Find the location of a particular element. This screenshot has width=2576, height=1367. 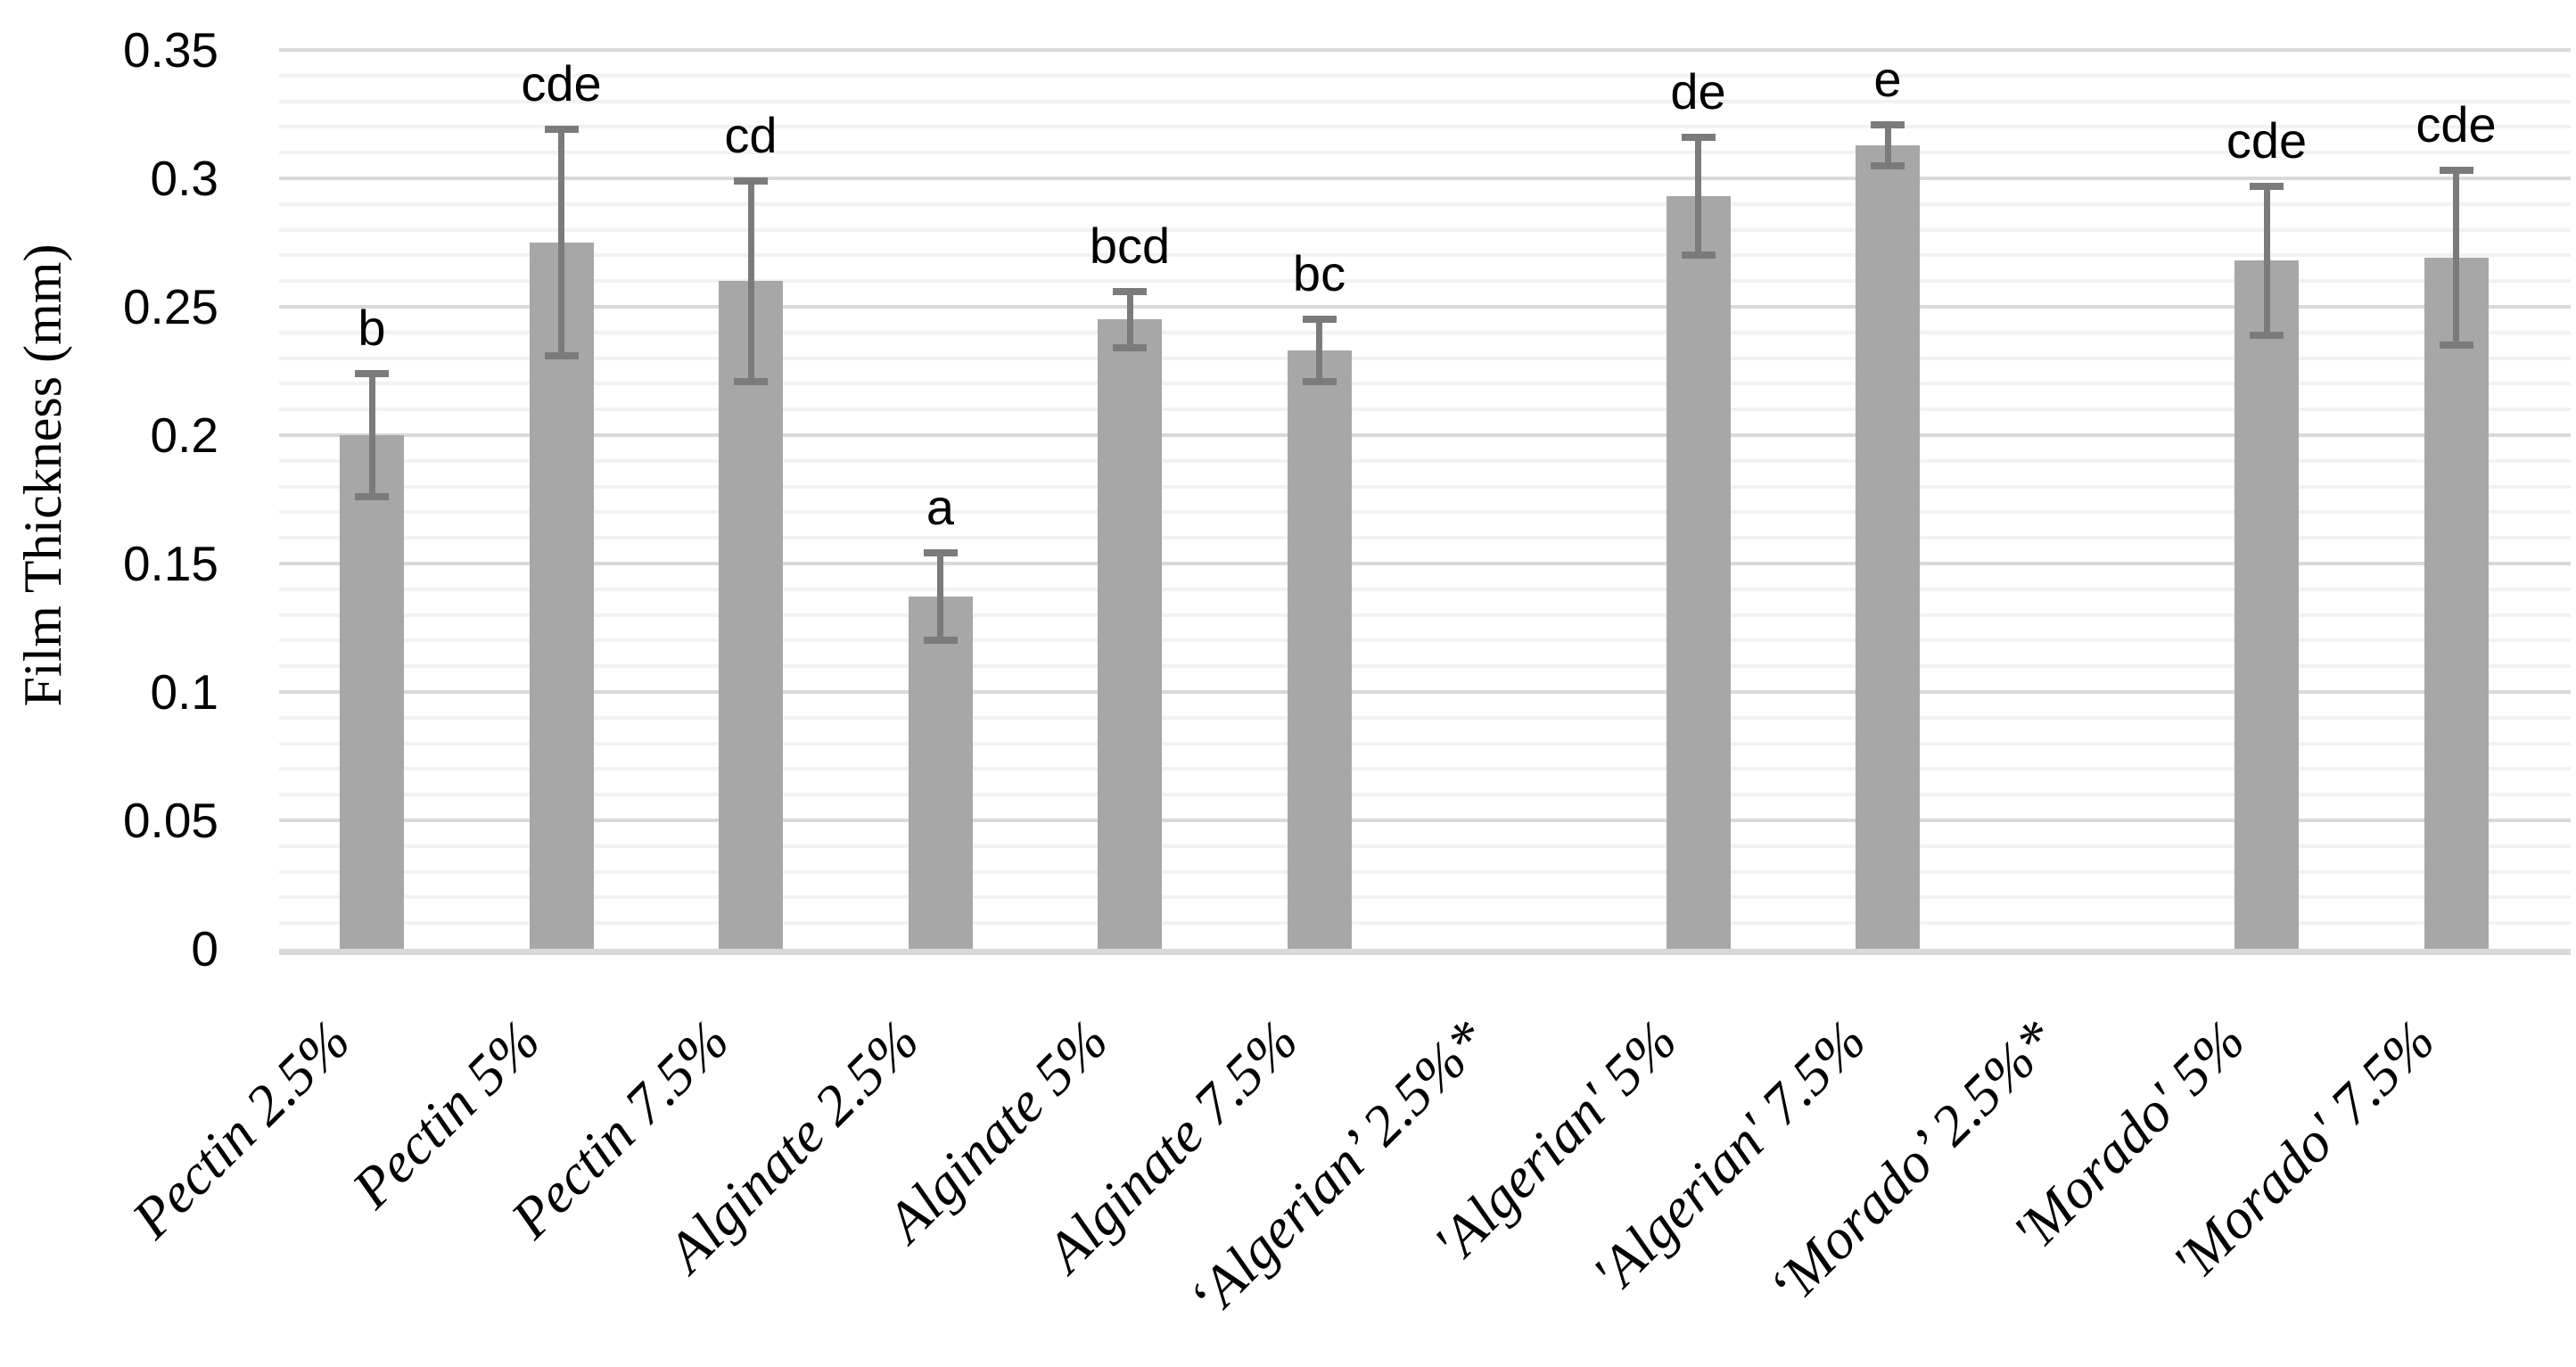

significance-letter: bc is located at coordinates (1319, 273).